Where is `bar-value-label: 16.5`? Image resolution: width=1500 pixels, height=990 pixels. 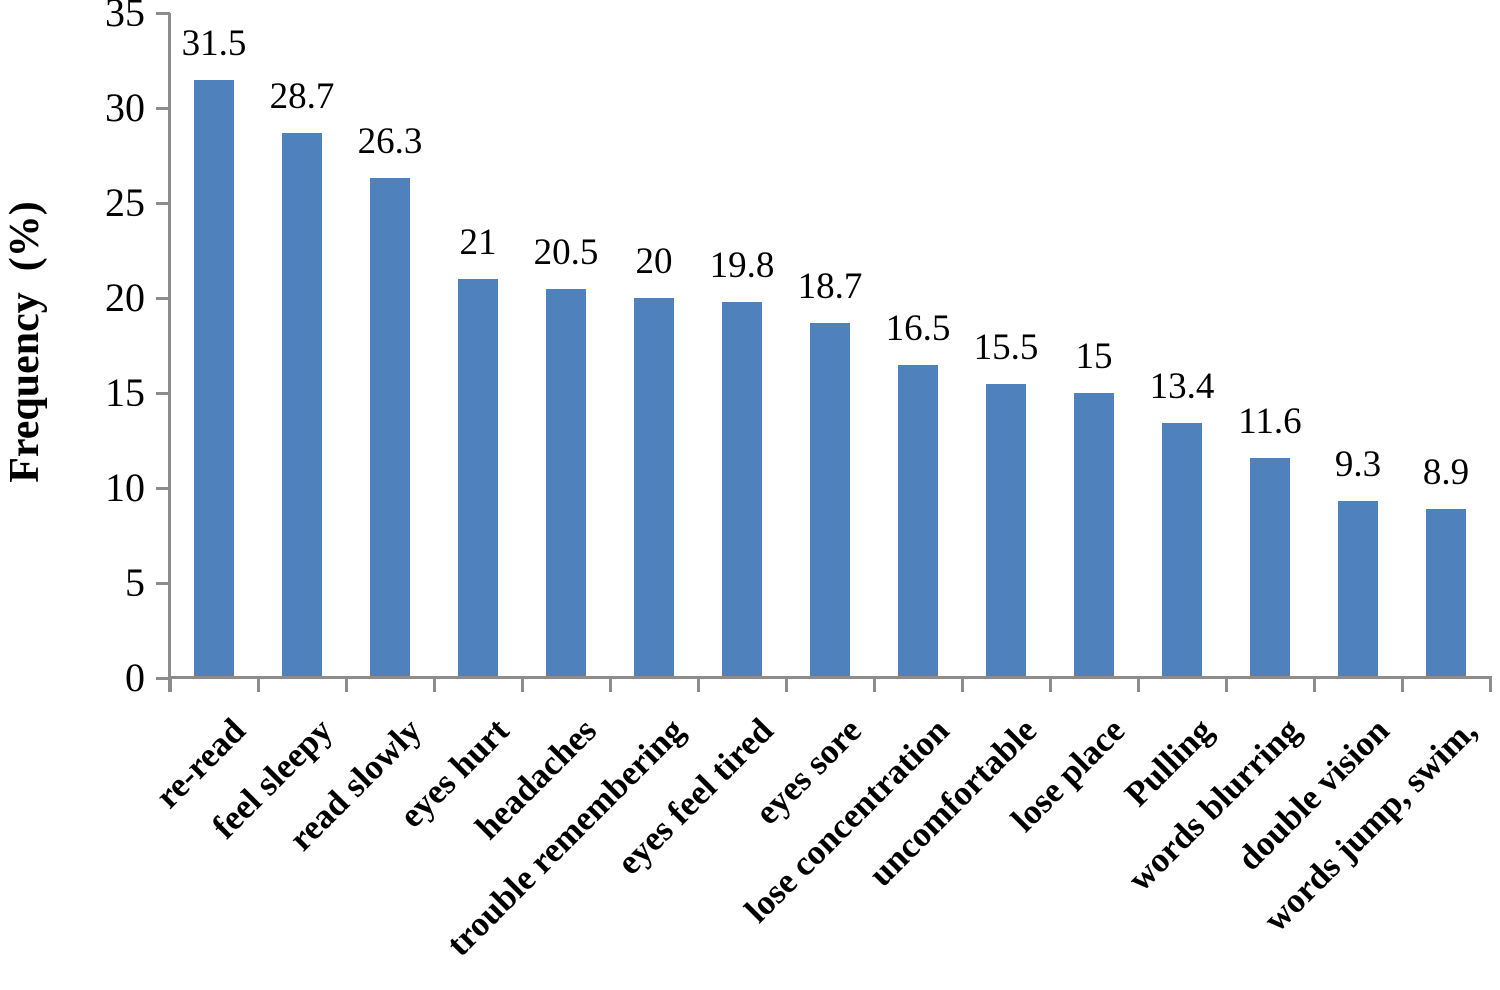
bar-value-label: 16.5 is located at coordinates (918, 328).